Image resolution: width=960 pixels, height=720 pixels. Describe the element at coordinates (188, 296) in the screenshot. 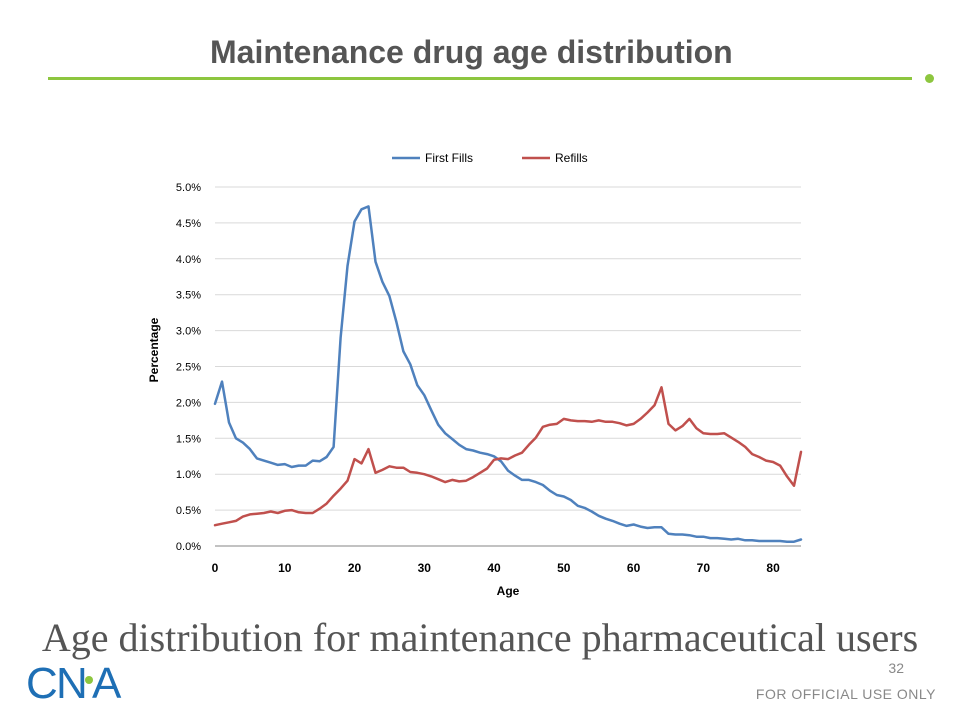

I see `y-tick-label: 3.5%` at that location.